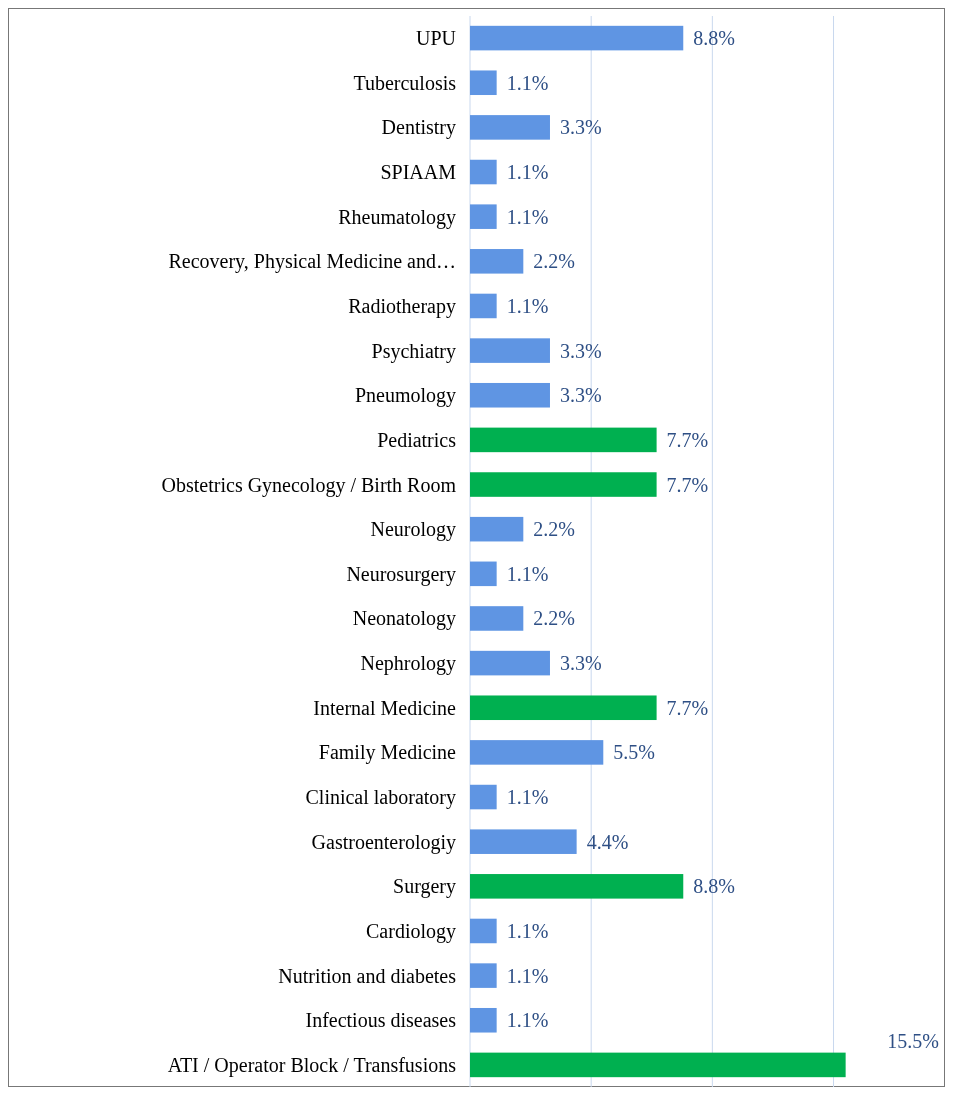 This screenshot has width=953, height=1095. Describe the element at coordinates (417, 439) in the screenshot. I see `y-tick-label: Pediatrics` at that location.